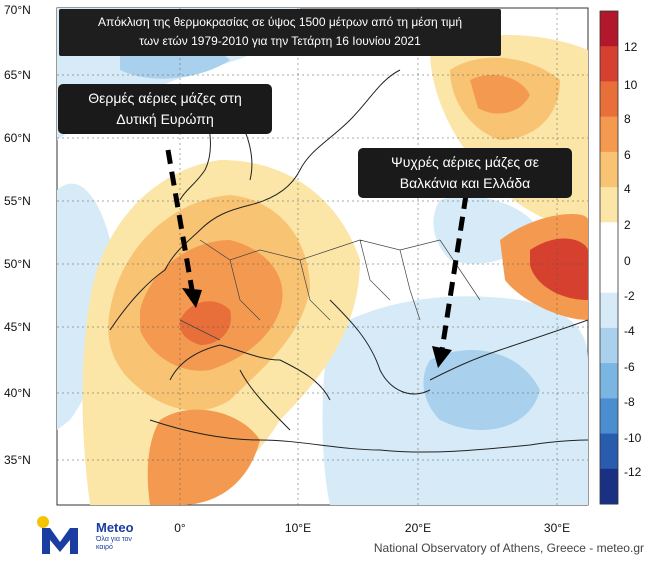 This screenshot has width=650, height=561. I want to click on colorbar-border, so click(609, 257).